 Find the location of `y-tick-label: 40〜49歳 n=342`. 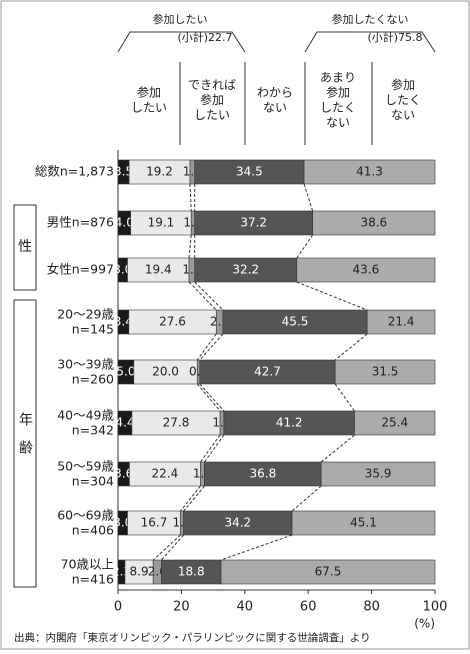

y-tick-label: 40〜49歳 n=342 is located at coordinates (85, 422).